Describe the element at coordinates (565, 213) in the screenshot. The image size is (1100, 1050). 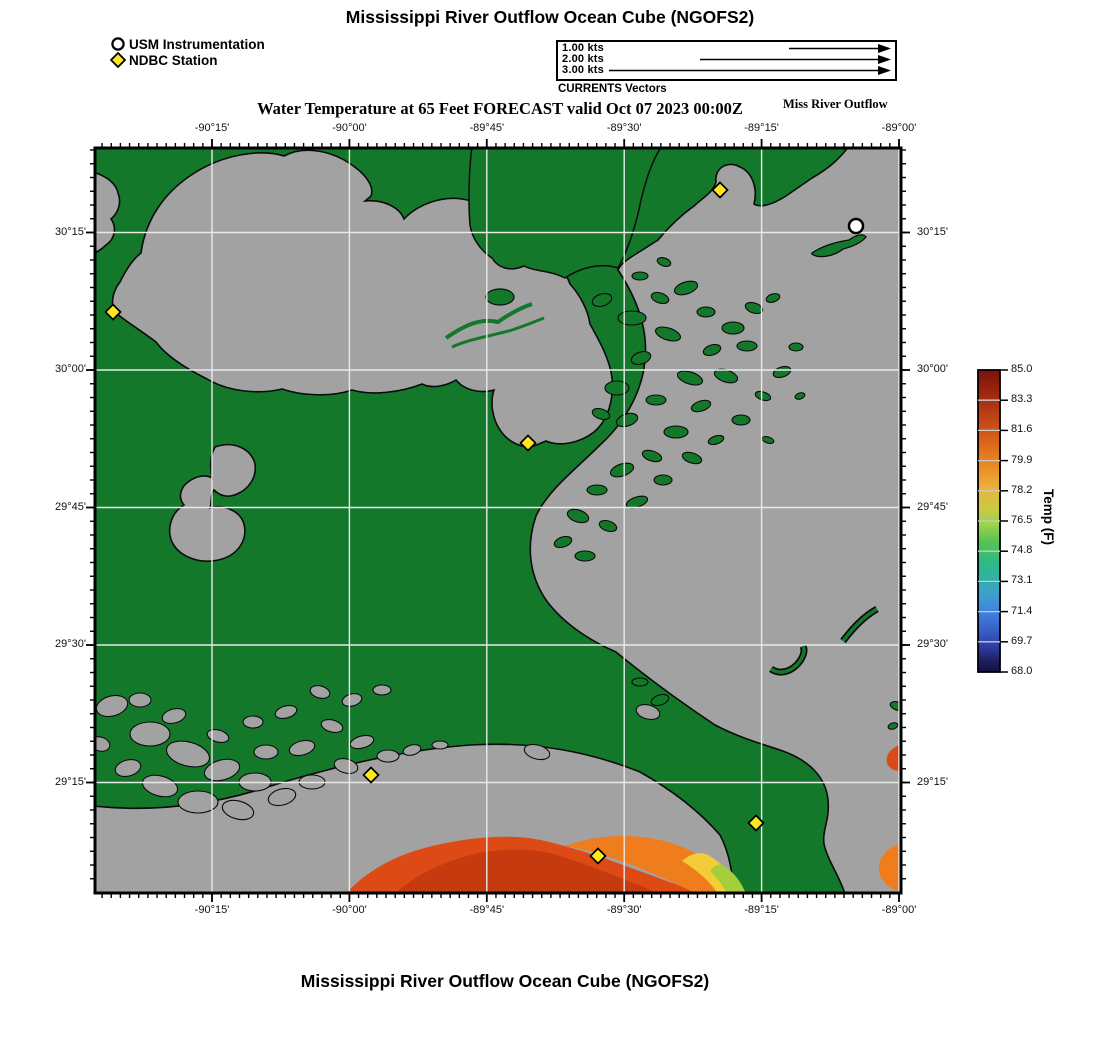
I see `water-sound-northeast` at that location.